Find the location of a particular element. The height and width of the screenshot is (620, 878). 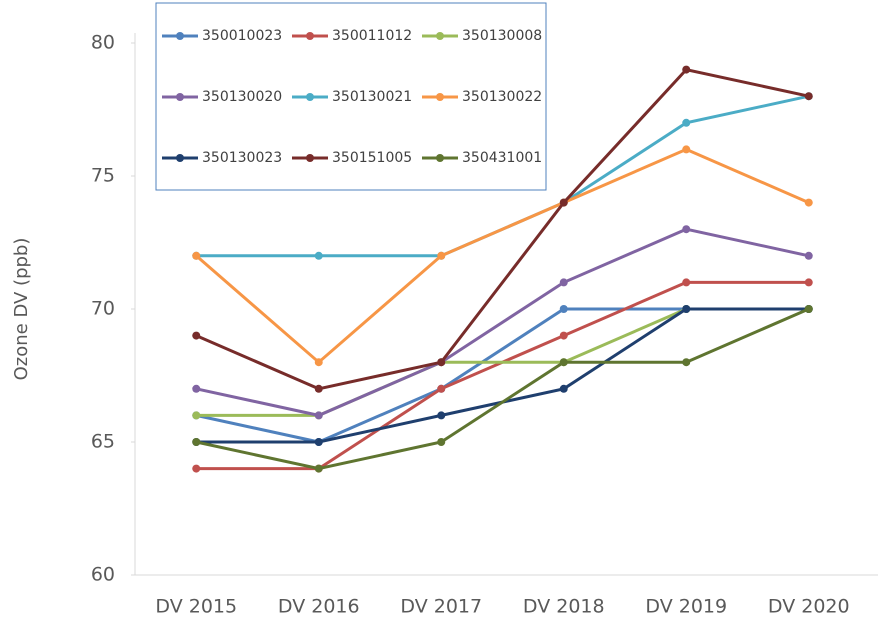

legend-box is located at coordinates (351, 96).